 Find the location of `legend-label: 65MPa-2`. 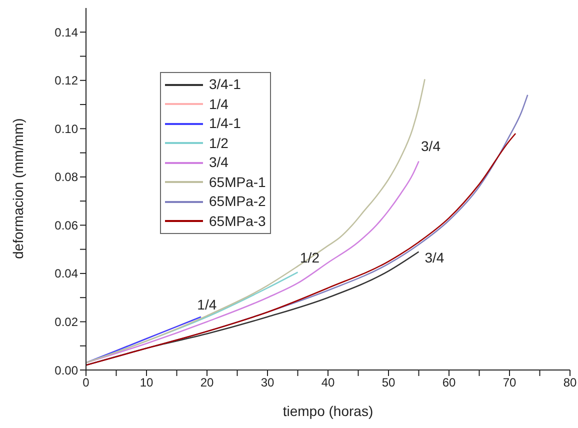

legend-label: 65MPa-2 is located at coordinates (237, 201).